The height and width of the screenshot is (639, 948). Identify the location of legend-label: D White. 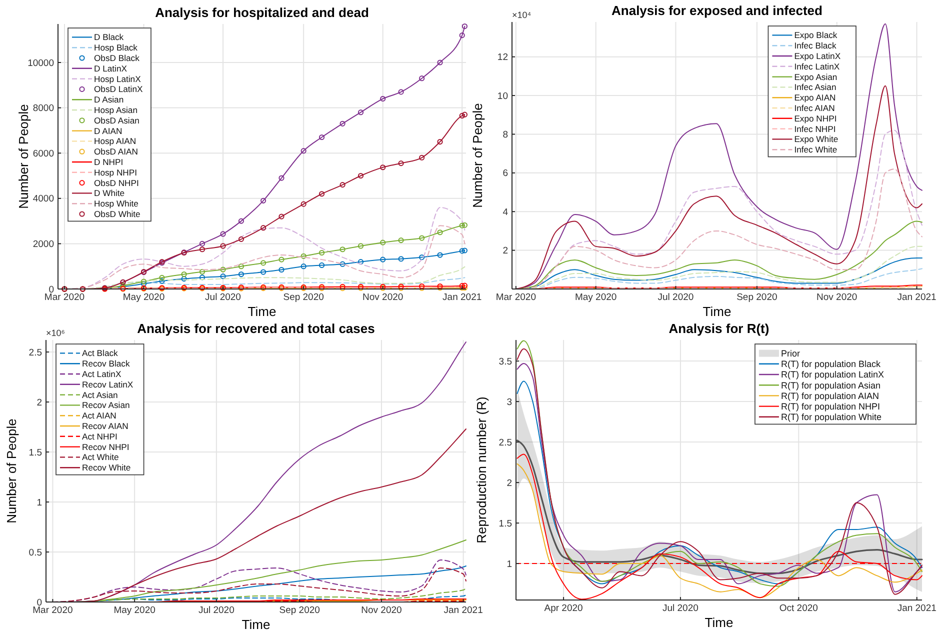
(109, 193).